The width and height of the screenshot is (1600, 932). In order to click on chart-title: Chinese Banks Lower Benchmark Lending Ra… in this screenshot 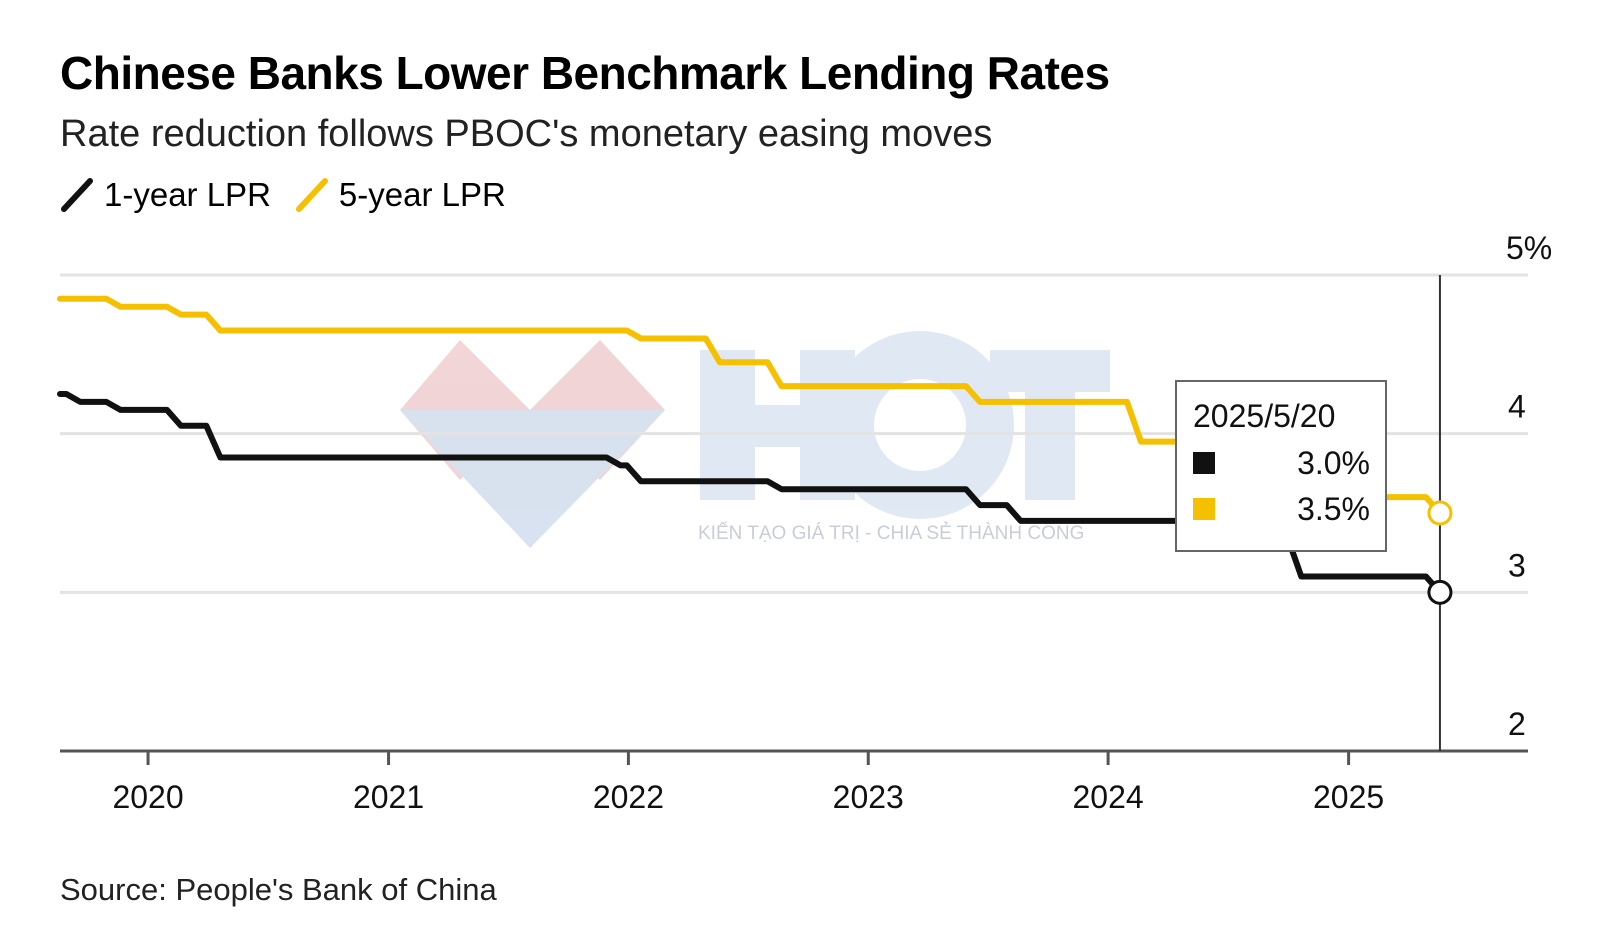, I will do `click(585, 73)`.